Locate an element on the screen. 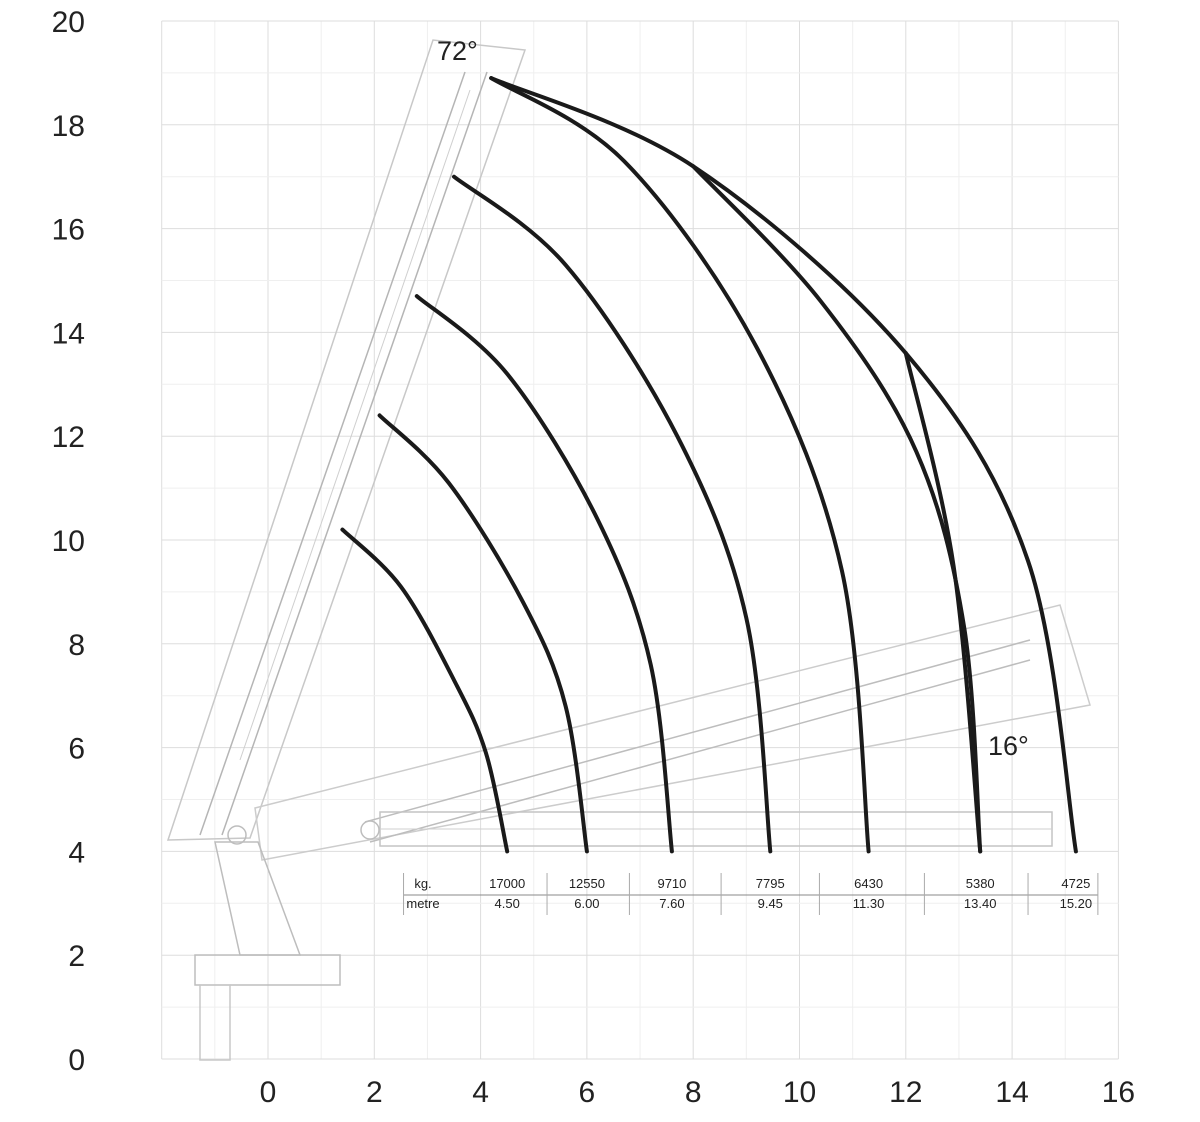 Image resolution: width=1200 pixels, height=1122 pixels. slewing-joint is located at coordinates (237, 835).